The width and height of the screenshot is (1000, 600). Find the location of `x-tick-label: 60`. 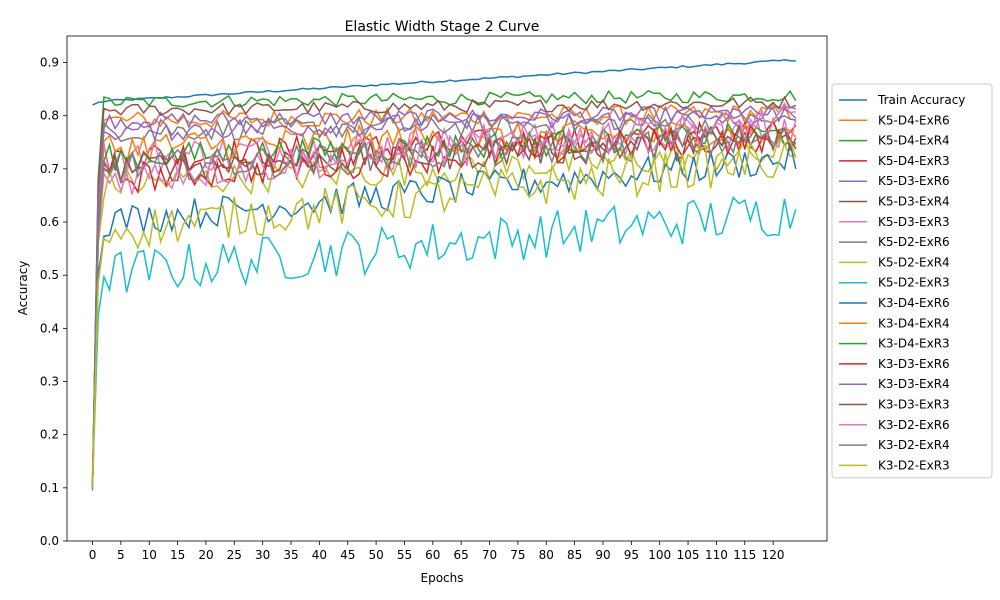

x-tick-label: 60 is located at coordinates (432, 555).